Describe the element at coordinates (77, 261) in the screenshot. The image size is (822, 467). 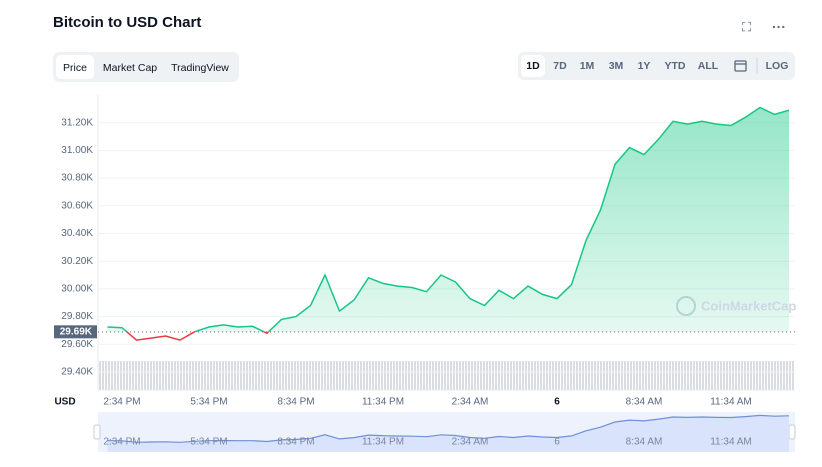
I see `y-tick-label: 30.20K` at that location.